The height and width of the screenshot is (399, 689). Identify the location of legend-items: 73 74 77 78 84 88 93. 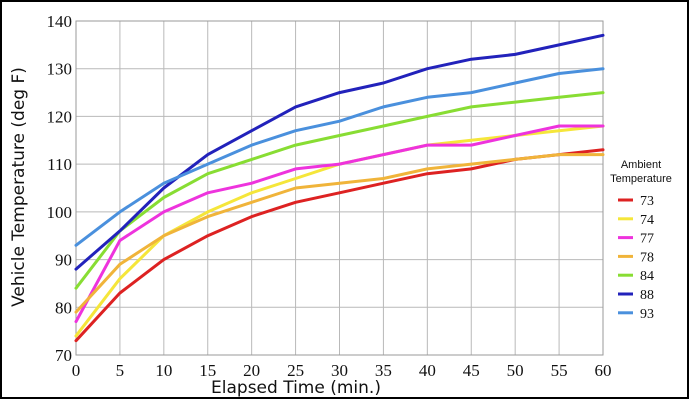
(636, 258).